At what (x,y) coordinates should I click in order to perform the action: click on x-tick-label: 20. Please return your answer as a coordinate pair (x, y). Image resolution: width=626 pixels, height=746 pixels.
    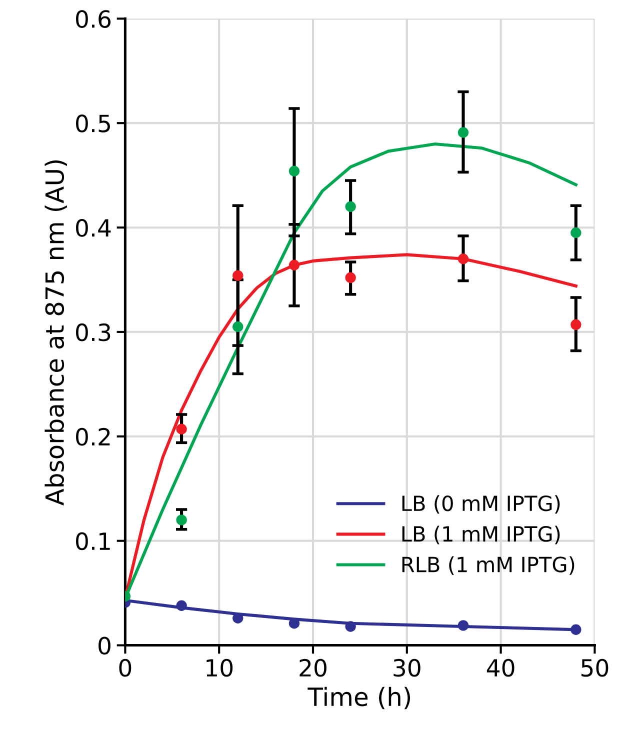
    Looking at the image, I should click on (313, 667).